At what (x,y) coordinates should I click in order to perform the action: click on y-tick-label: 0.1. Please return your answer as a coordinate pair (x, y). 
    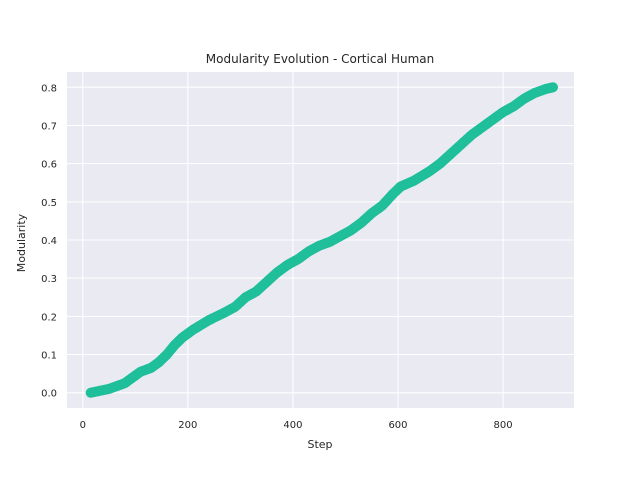
    Looking at the image, I should click on (49, 356).